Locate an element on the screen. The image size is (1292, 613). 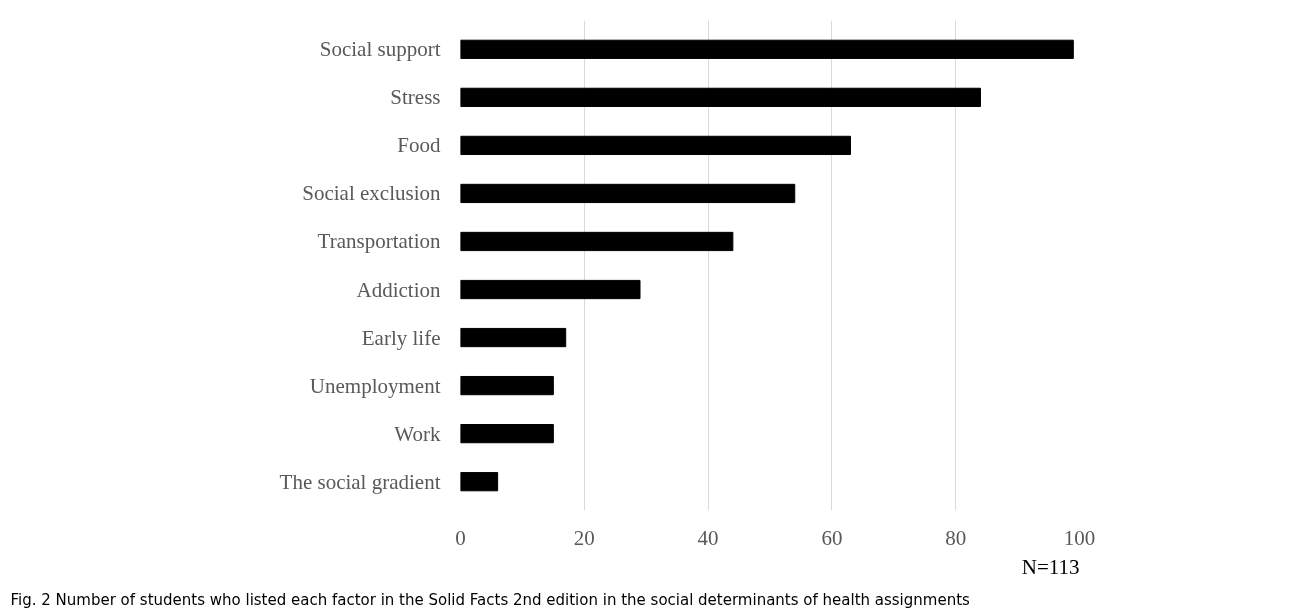
y-tick-label: Food is located at coordinates (419, 145).